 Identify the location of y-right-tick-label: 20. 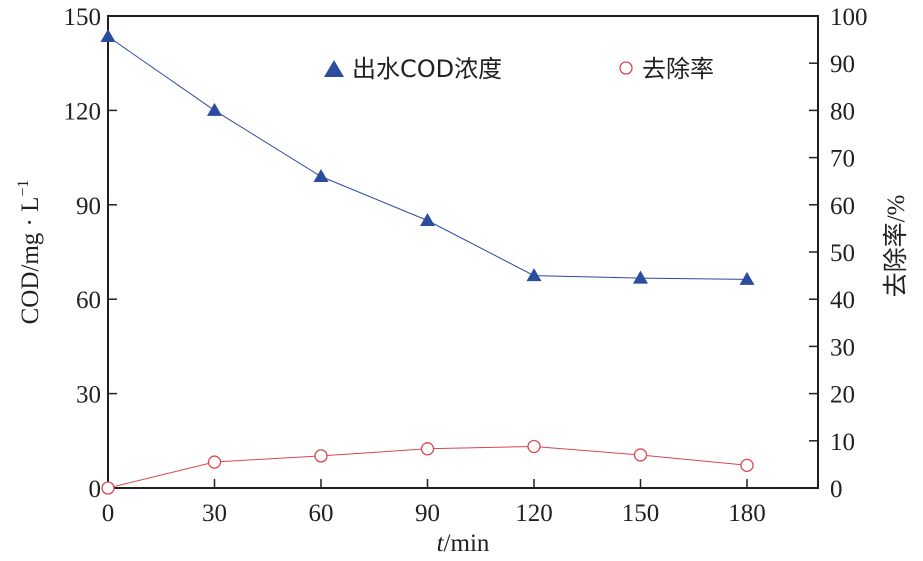
(842, 395).